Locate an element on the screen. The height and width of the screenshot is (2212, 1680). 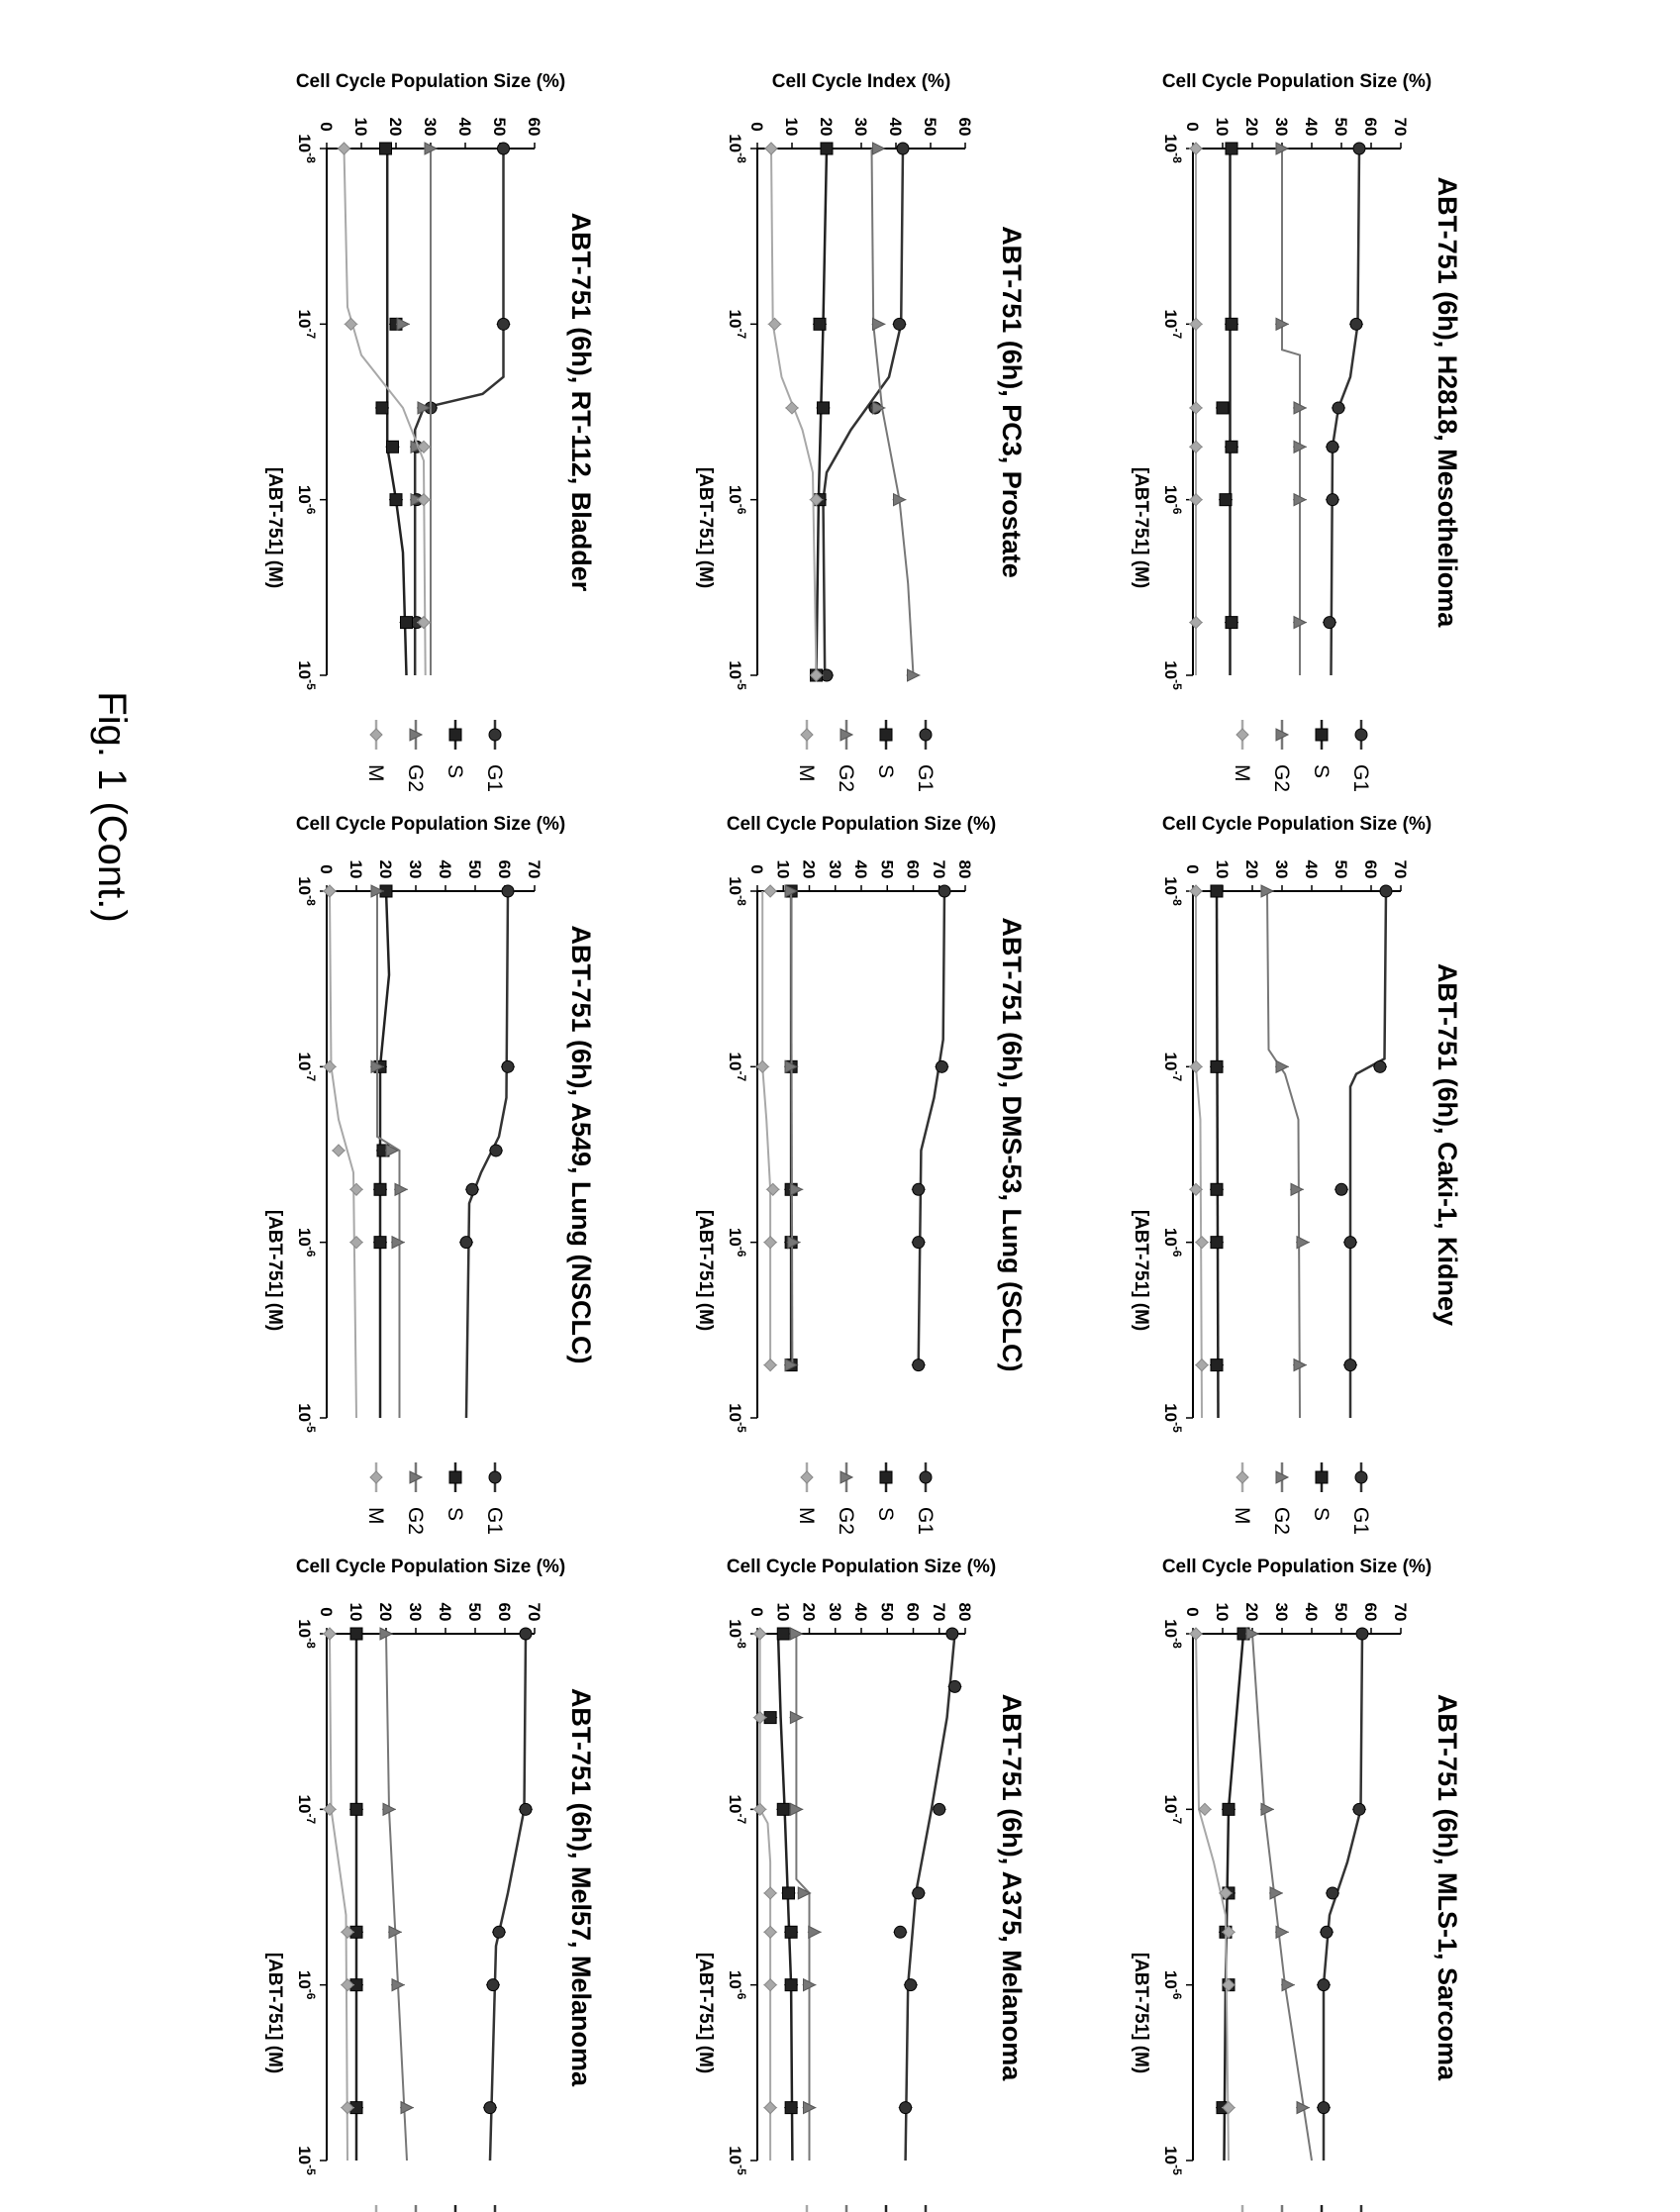
legend-marker-g2 is located at coordinates (847, 1477).